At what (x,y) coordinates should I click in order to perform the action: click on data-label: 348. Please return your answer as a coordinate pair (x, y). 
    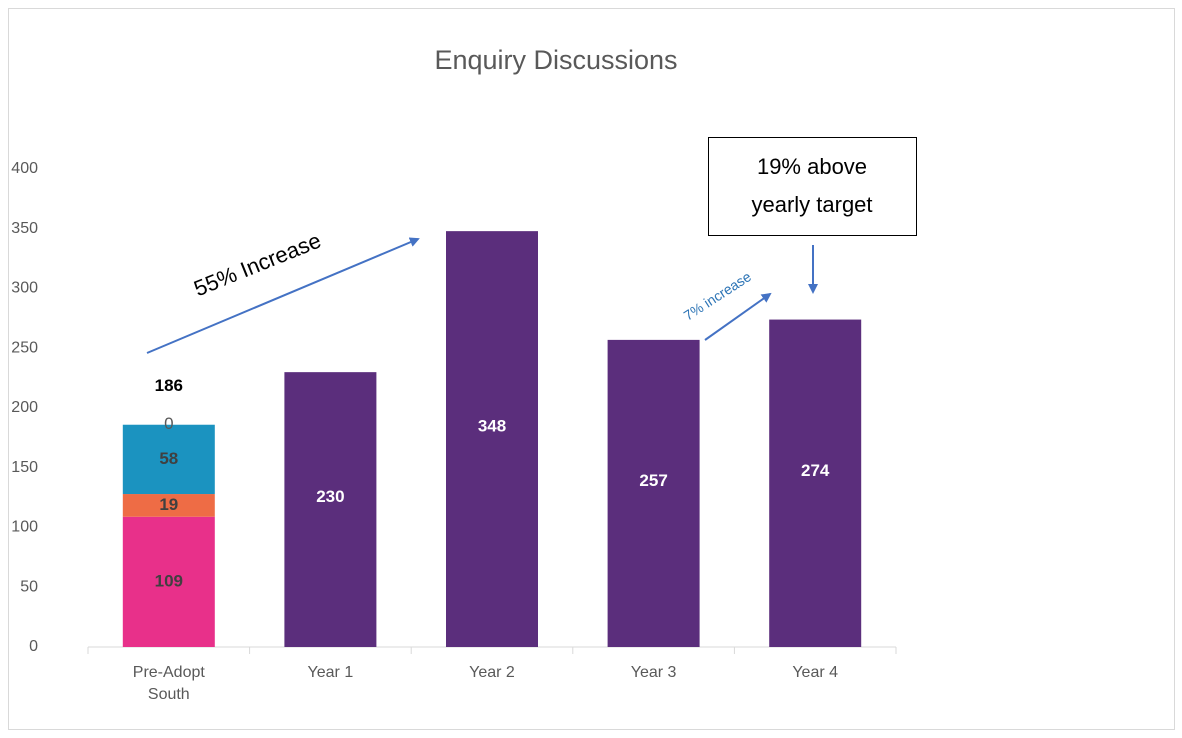
    Looking at the image, I should click on (492, 426).